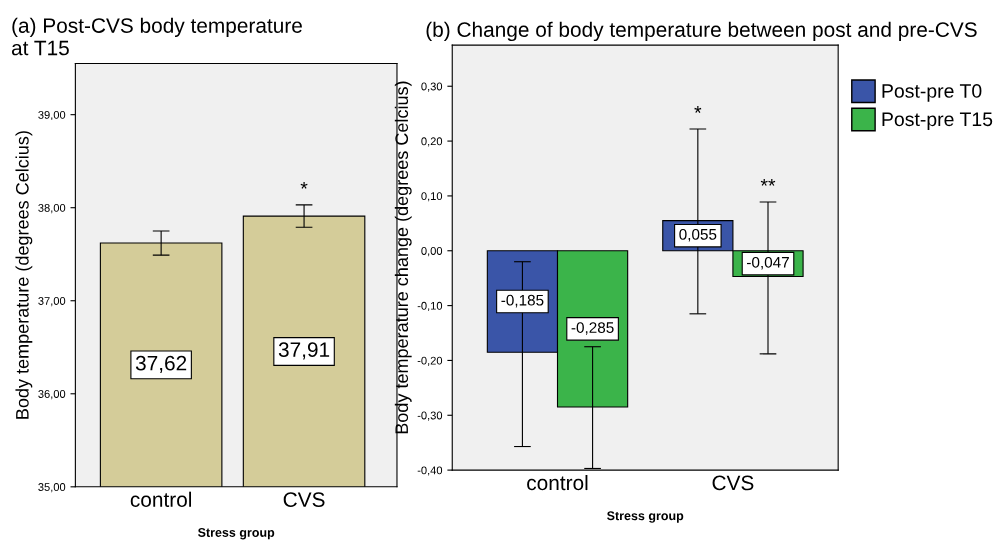 The width and height of the screenshot is (1005, 557). I want to click on data-label: -0,285, so click(592, 328).